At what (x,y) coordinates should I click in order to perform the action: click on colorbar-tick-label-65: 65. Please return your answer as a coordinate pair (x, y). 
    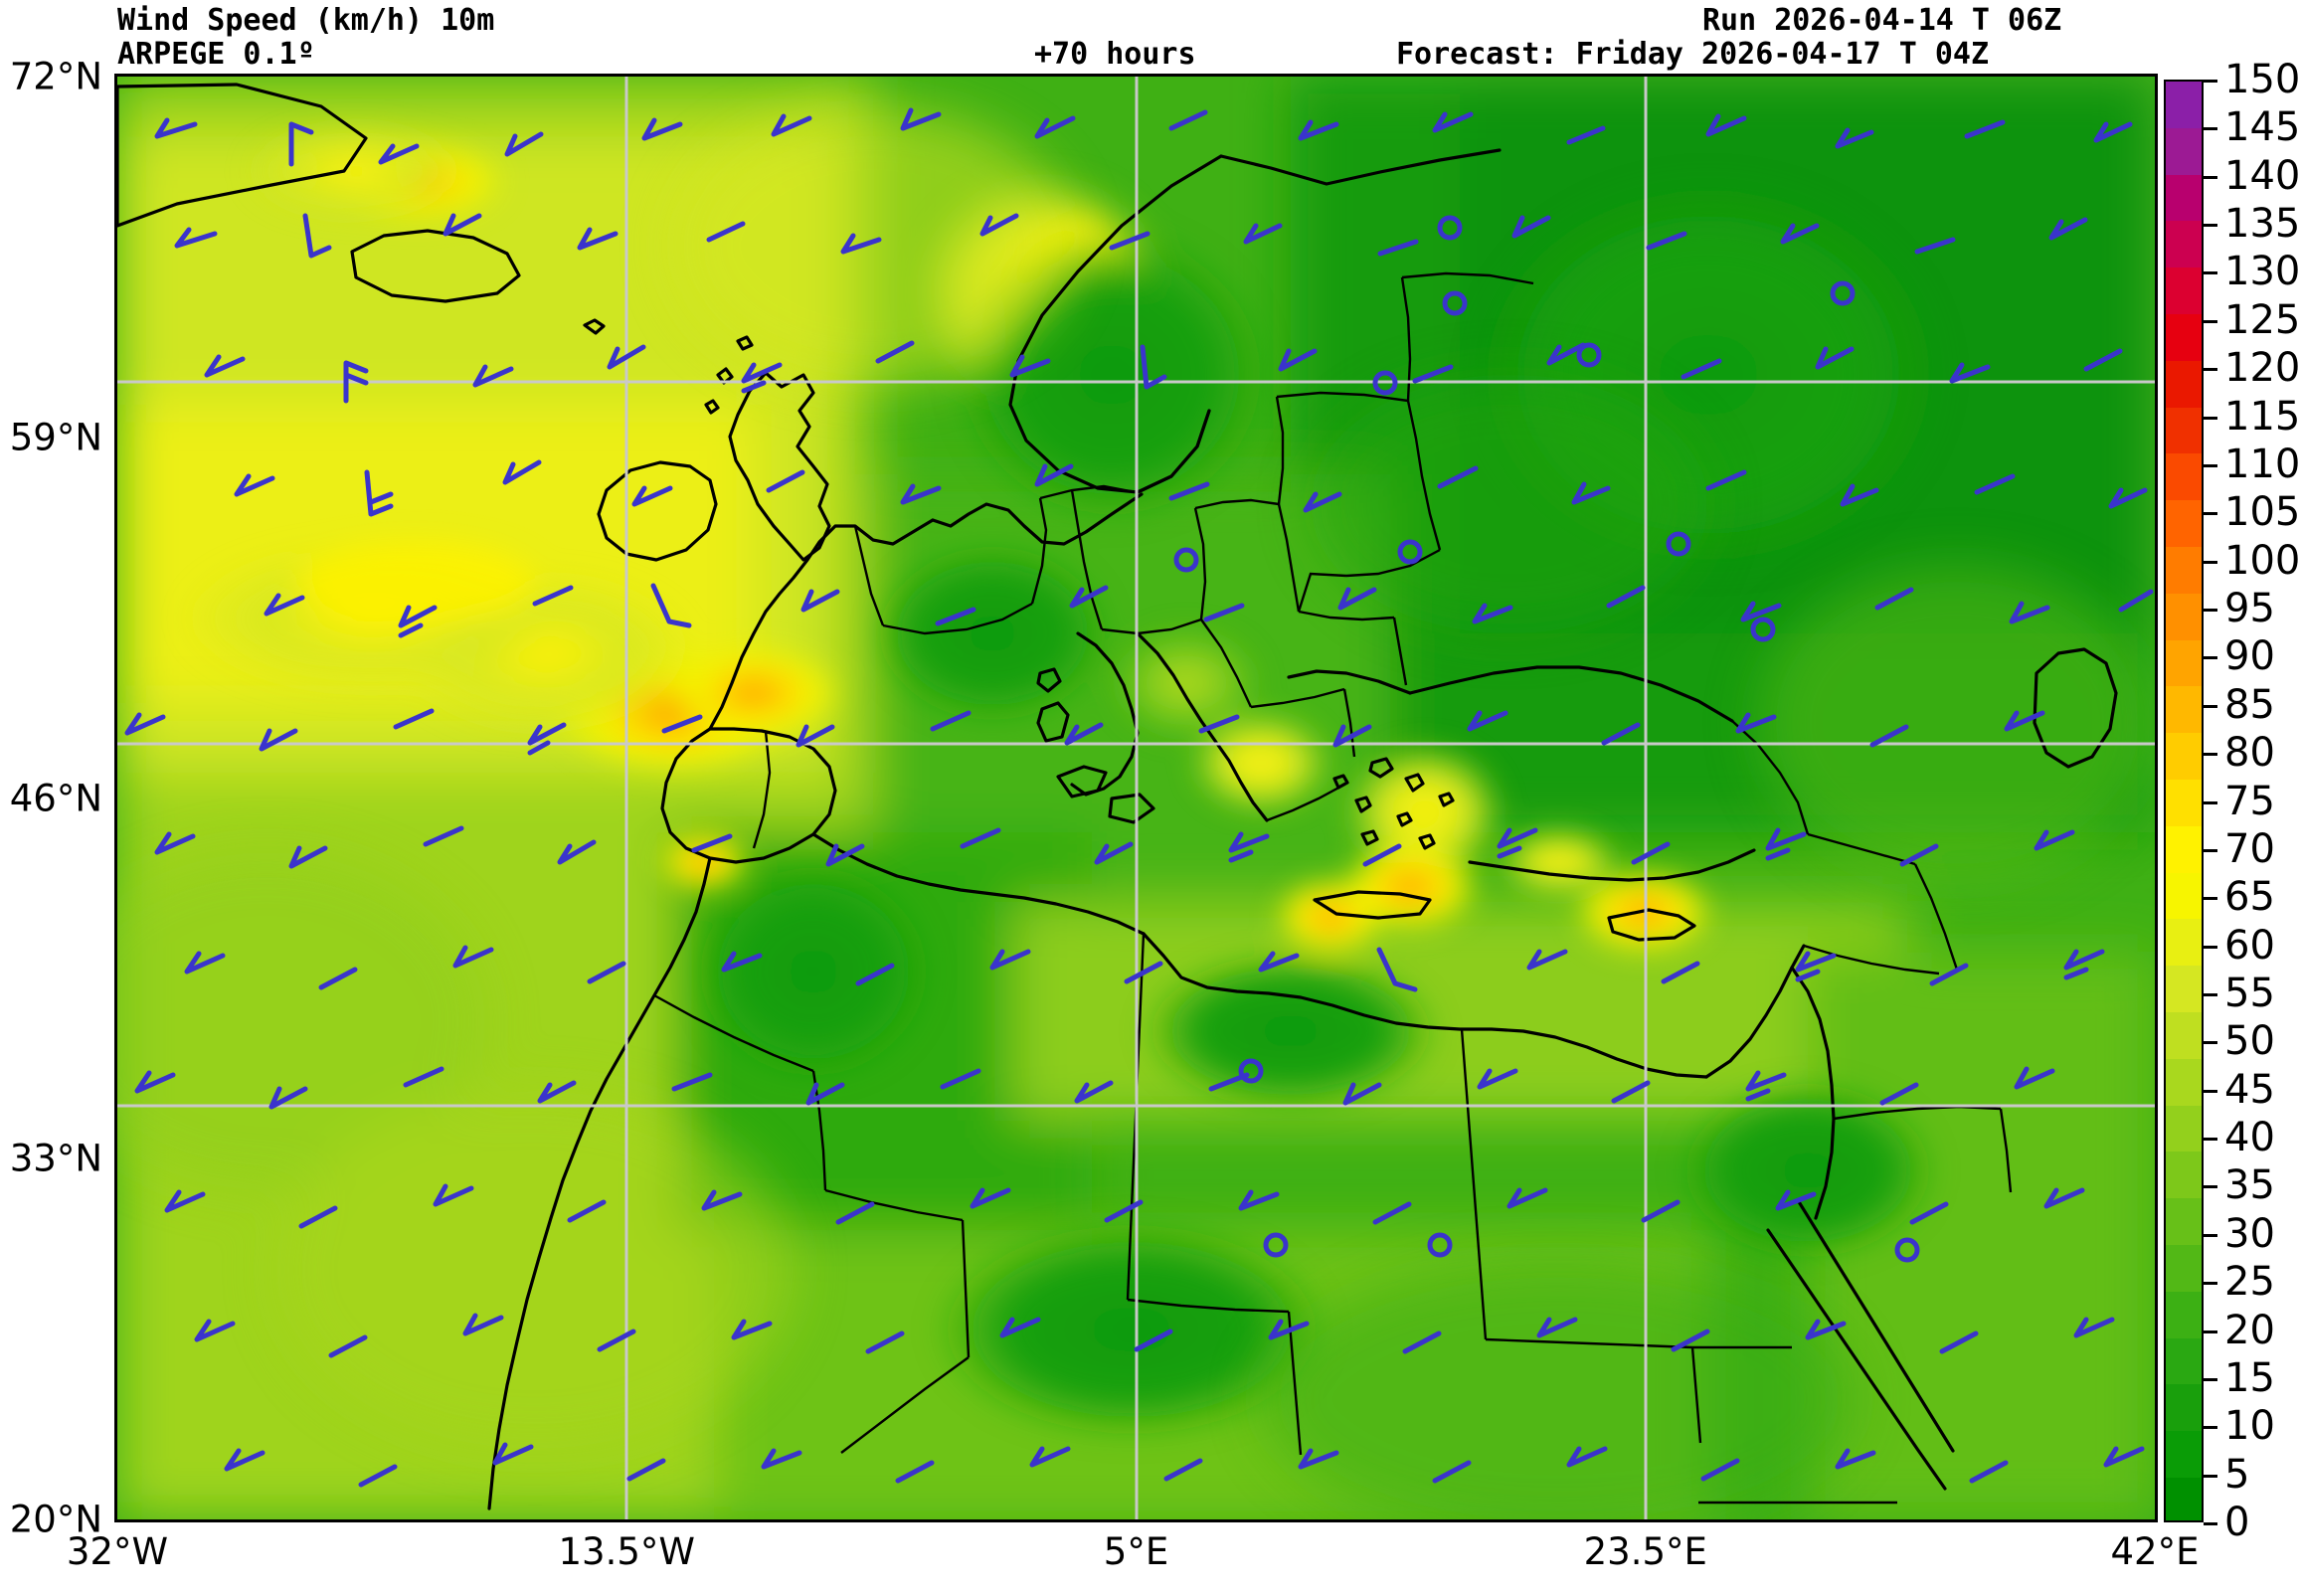
    Looking at the image, I should click on (2249, 898).